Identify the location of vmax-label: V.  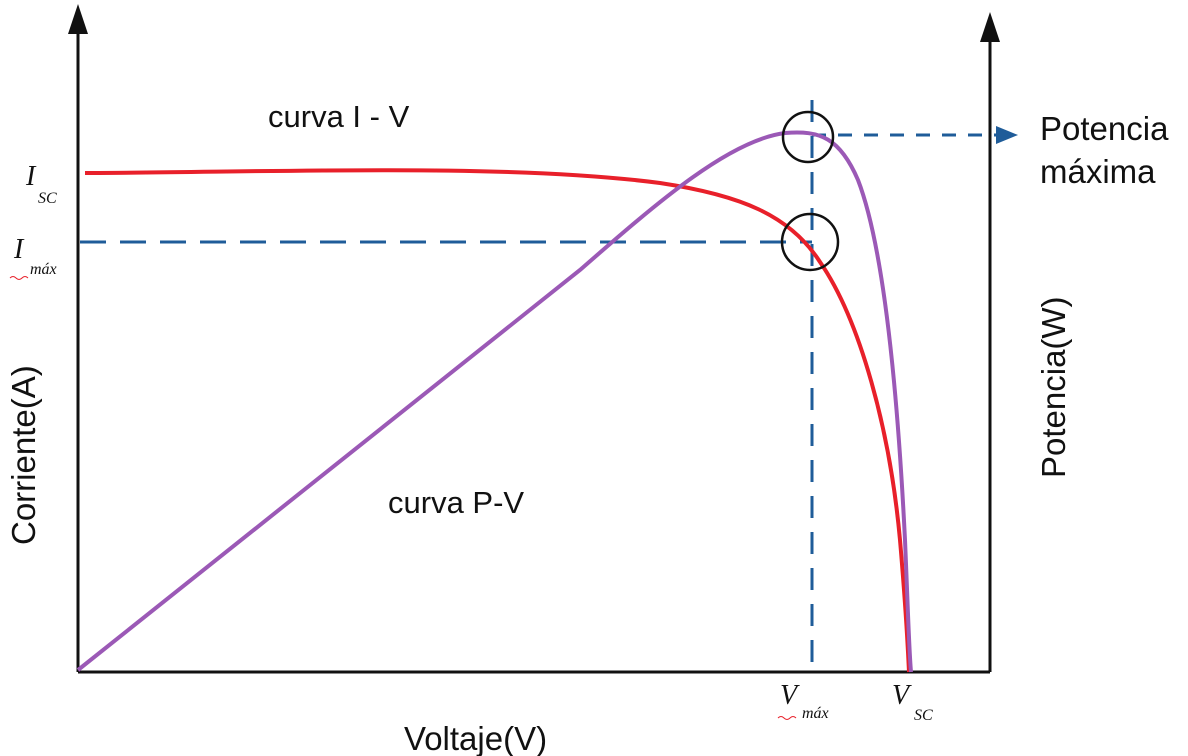
(790, 695).